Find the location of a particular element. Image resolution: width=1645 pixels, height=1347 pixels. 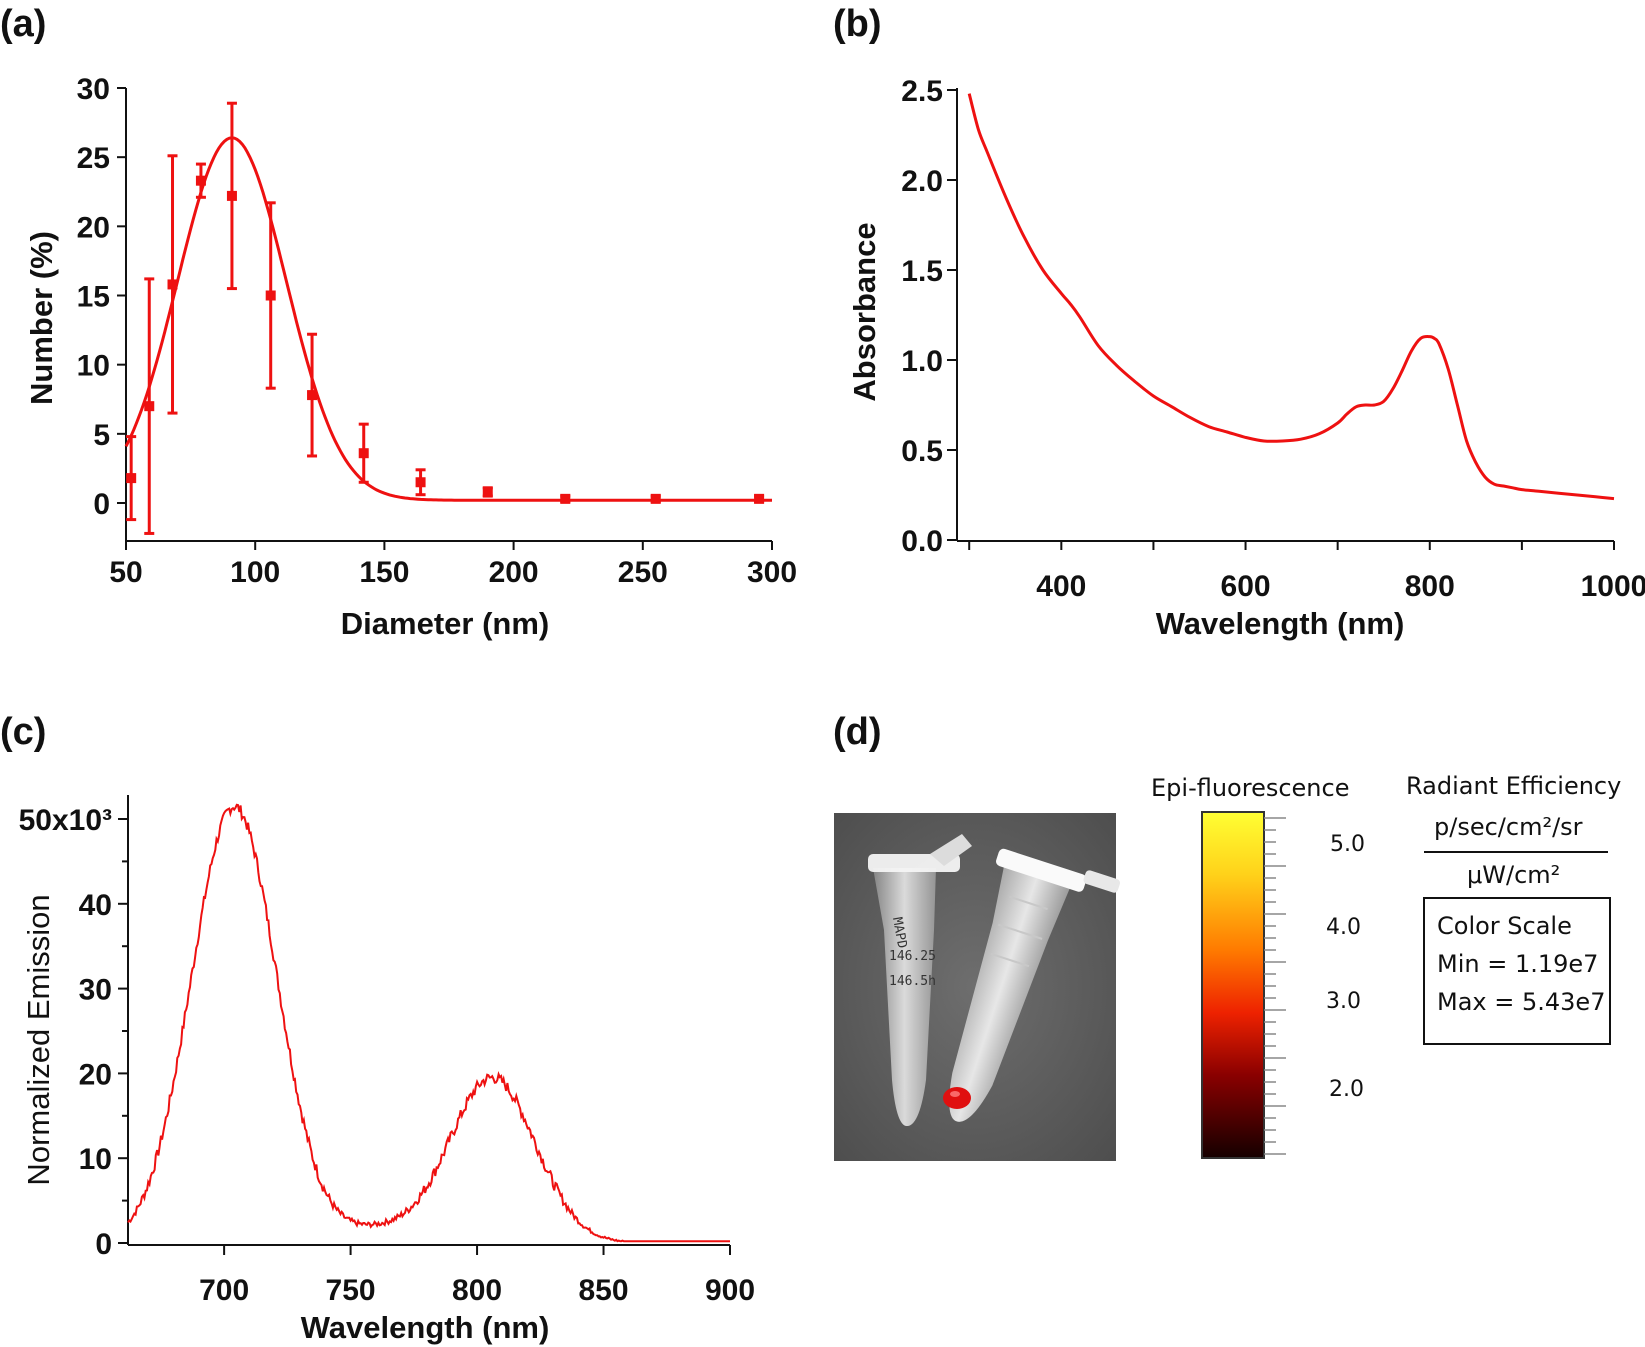

legend-title: Epi-fluorescence is located at coordinates (1250, 788).